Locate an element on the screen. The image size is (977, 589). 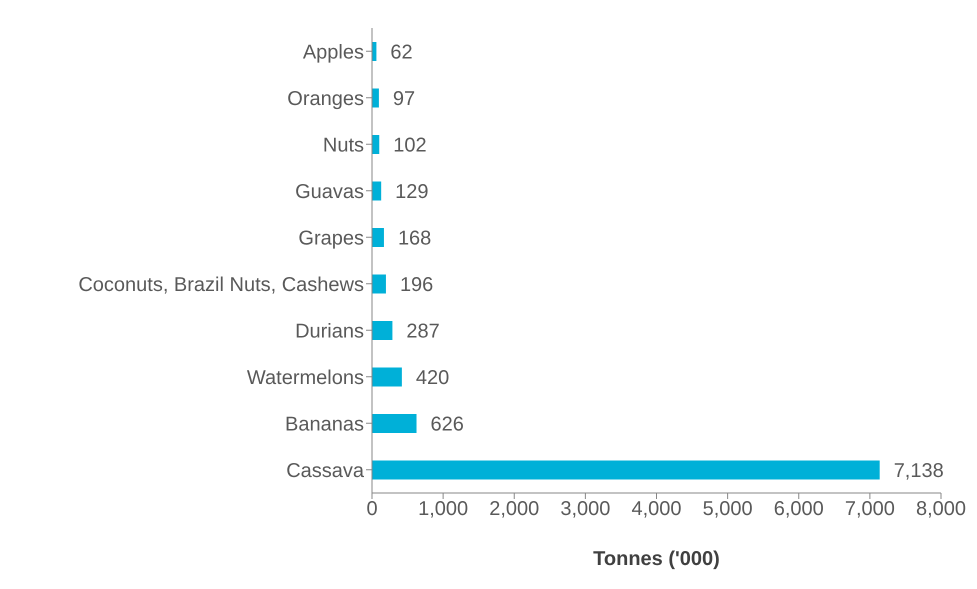
data-label: 287 is located at coordinates (423, 331).